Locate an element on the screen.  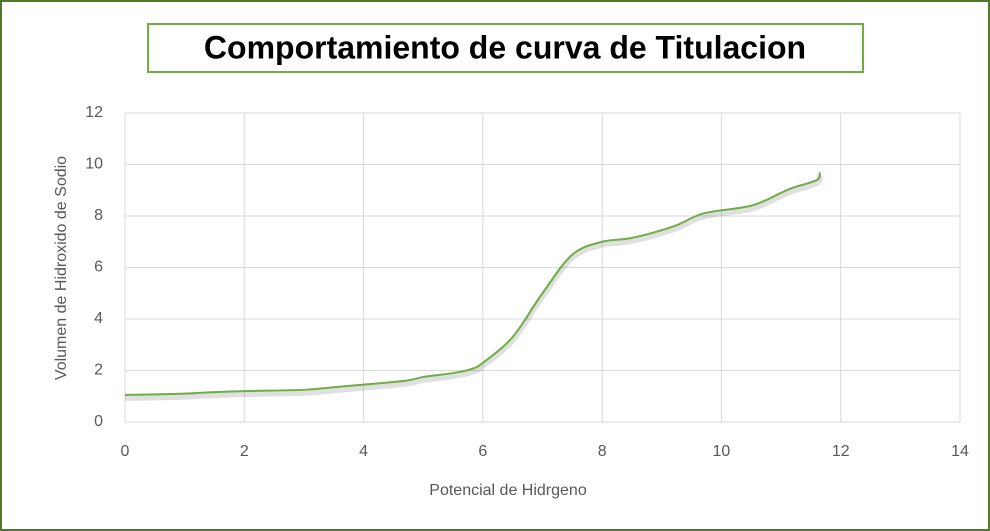
y-tick-label: 0 is located at coordinates (98, 421).